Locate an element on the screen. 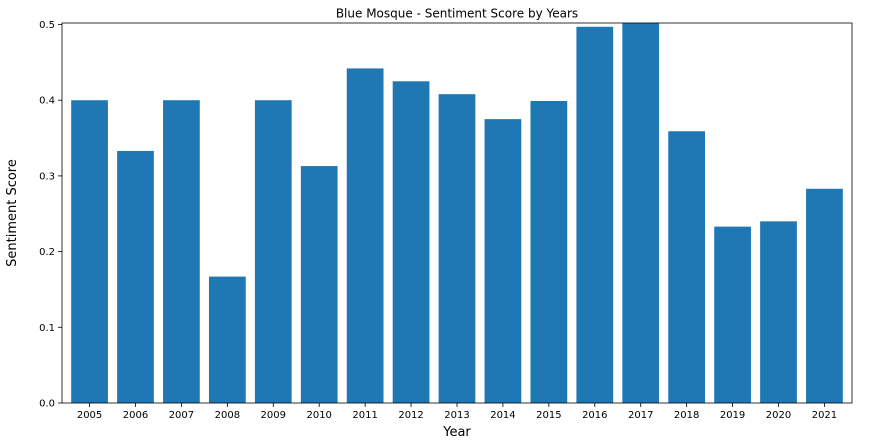 This screenshot has height=448, width=874. bar-2006 is located at coordinates (135, 276).